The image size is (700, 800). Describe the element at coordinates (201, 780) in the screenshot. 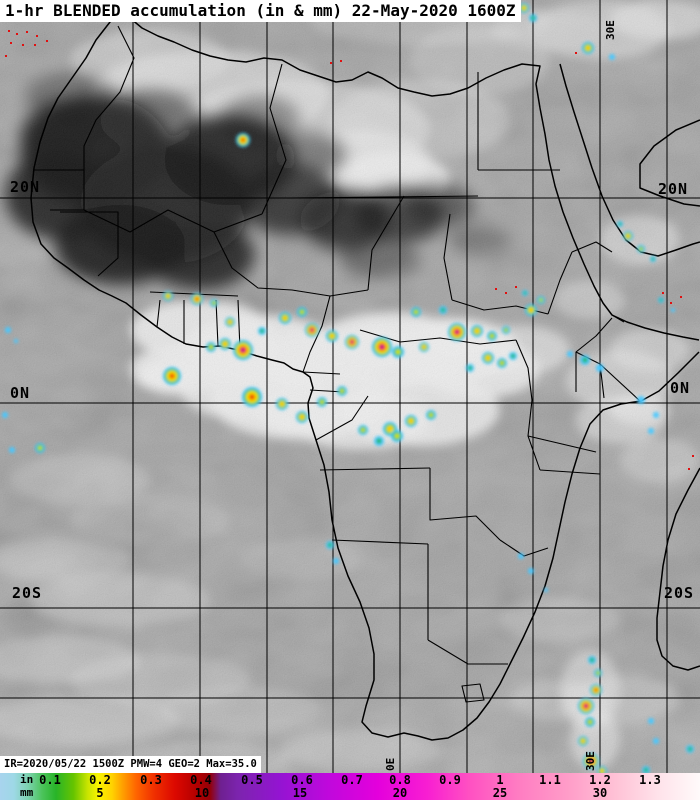

I see `legend-tick-in: 0.4` at that location.